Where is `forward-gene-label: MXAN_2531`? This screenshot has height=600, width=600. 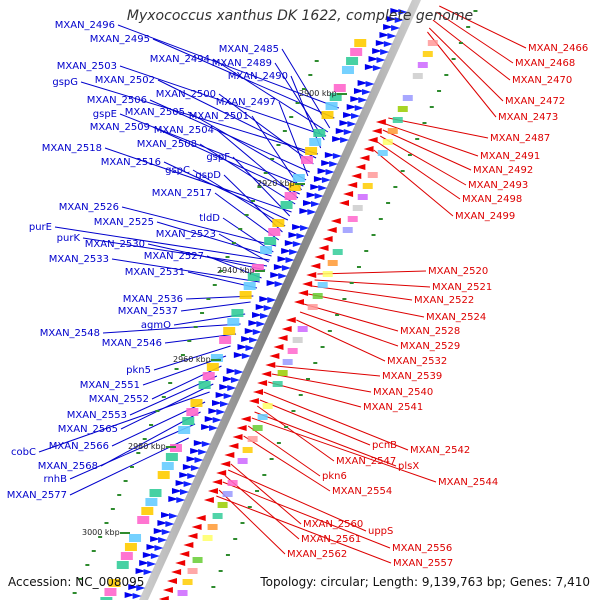 forward-gene-label: MXAN_2531 is located at coordinates (155, 272).